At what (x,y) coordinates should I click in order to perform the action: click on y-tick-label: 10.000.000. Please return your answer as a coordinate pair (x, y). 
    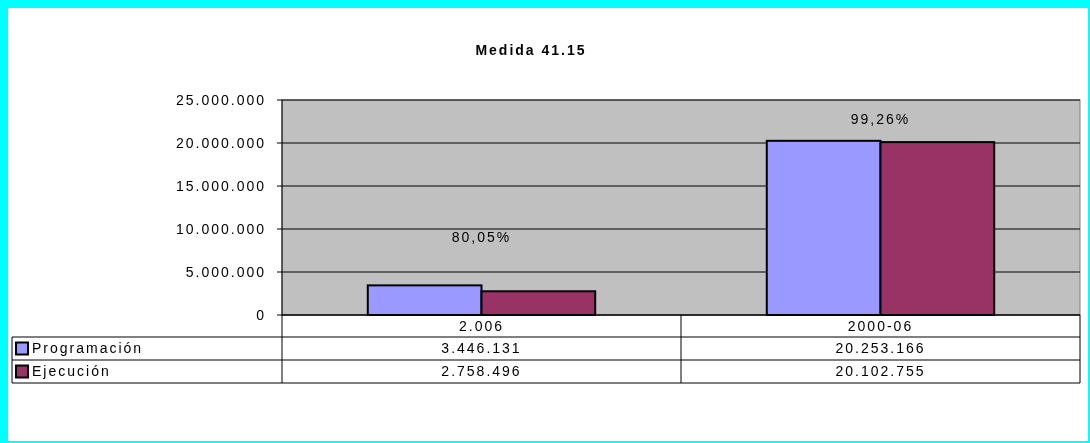
    Looking at the image, I should click on (220, 228).